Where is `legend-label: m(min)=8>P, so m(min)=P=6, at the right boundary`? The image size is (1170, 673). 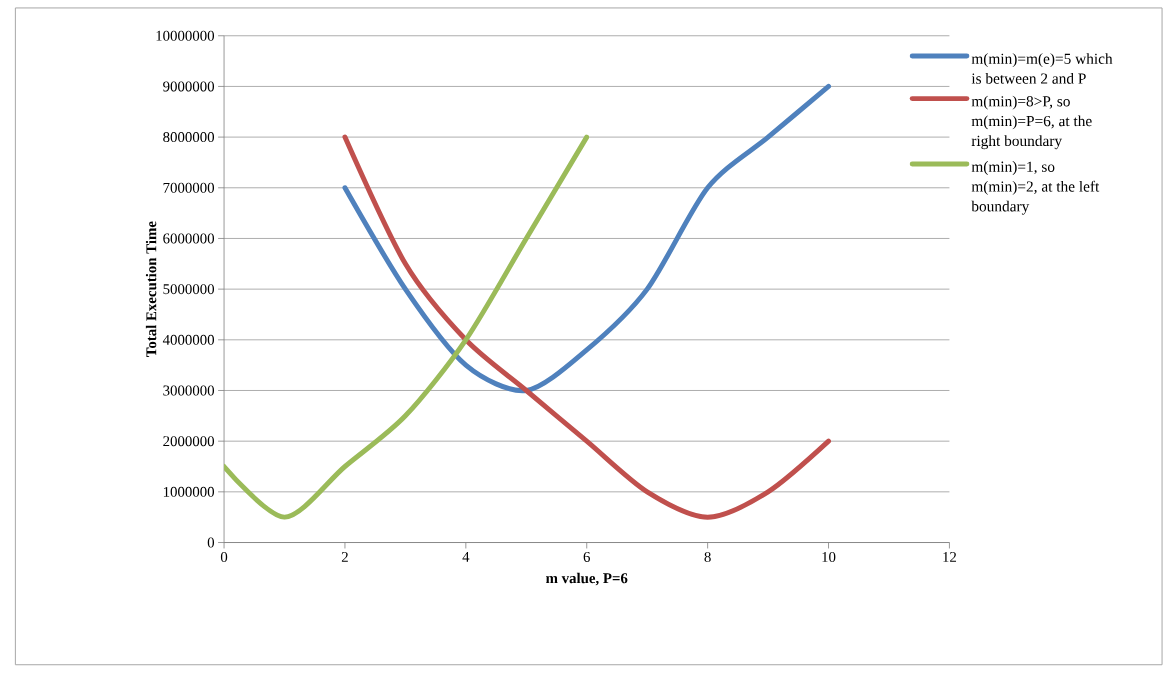 legend-label: m(min)=8>P, so m(min)=P=6, at the right boundary is located at coordinates (1031, 122).